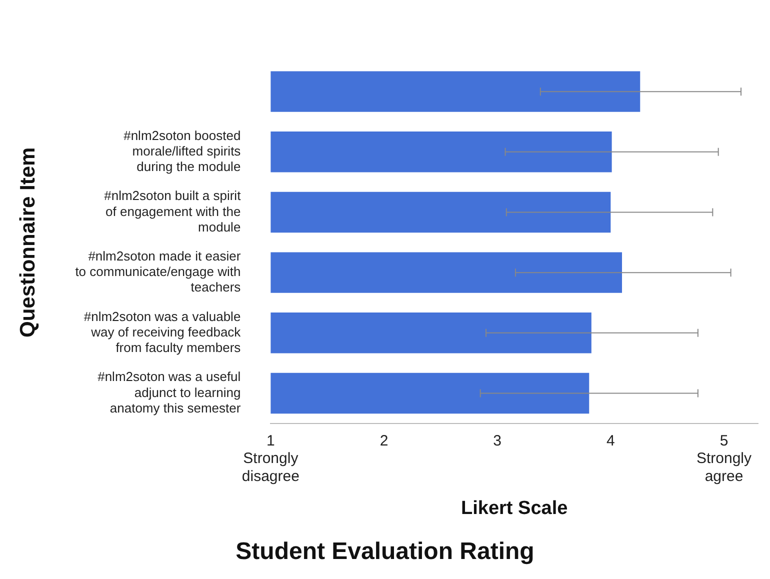  I want to click on text: Strongly disagree, so click(271, 468).